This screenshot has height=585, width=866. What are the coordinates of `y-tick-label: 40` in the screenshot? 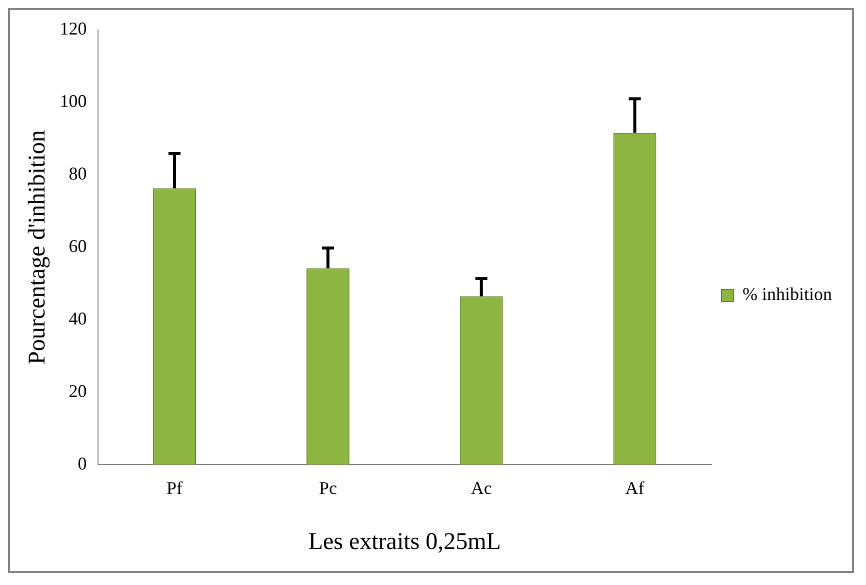 It's located at (77, 318).